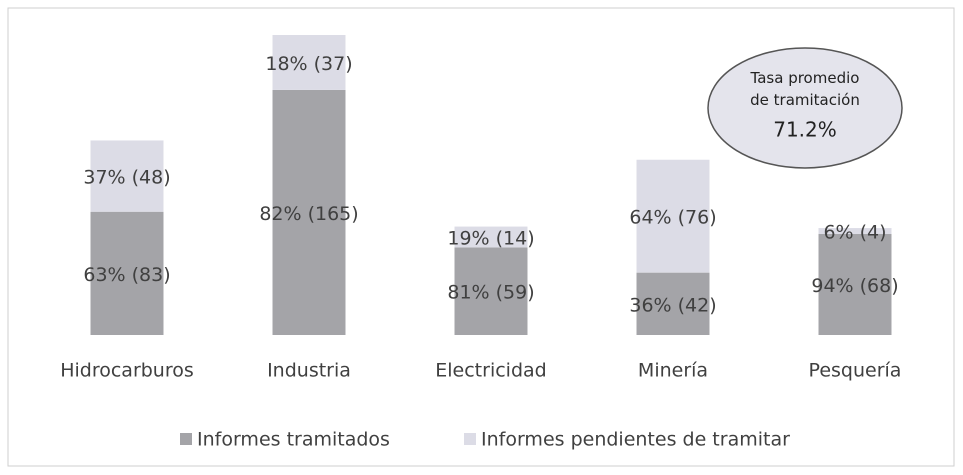 The height and width of the screenshot is (475, 963). I want to click on annotation-bubble, so click(805, 108).